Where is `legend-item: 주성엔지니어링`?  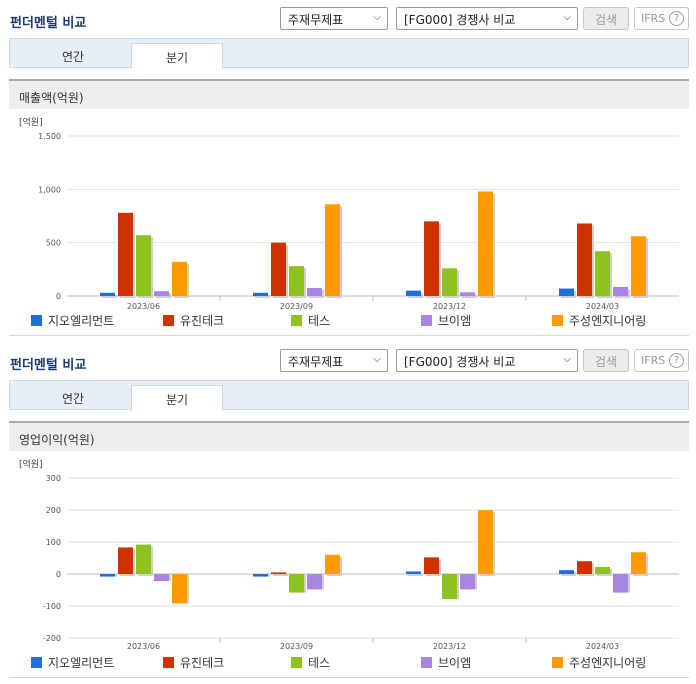 legend-item: 주성엔지니어링 is located at coordinates (599, 662).